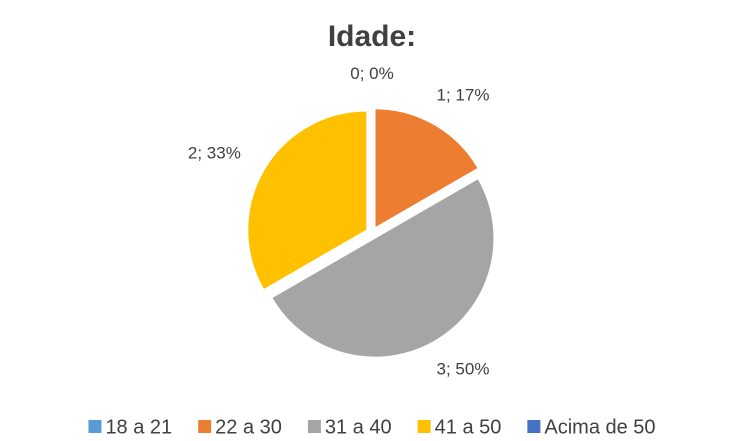 Image resolution: width=744 pixels, height=441 pixels. Describe the element at coordinates (248, 427) in the screenshot. I see `legend-label: 22 a 30` at that location.